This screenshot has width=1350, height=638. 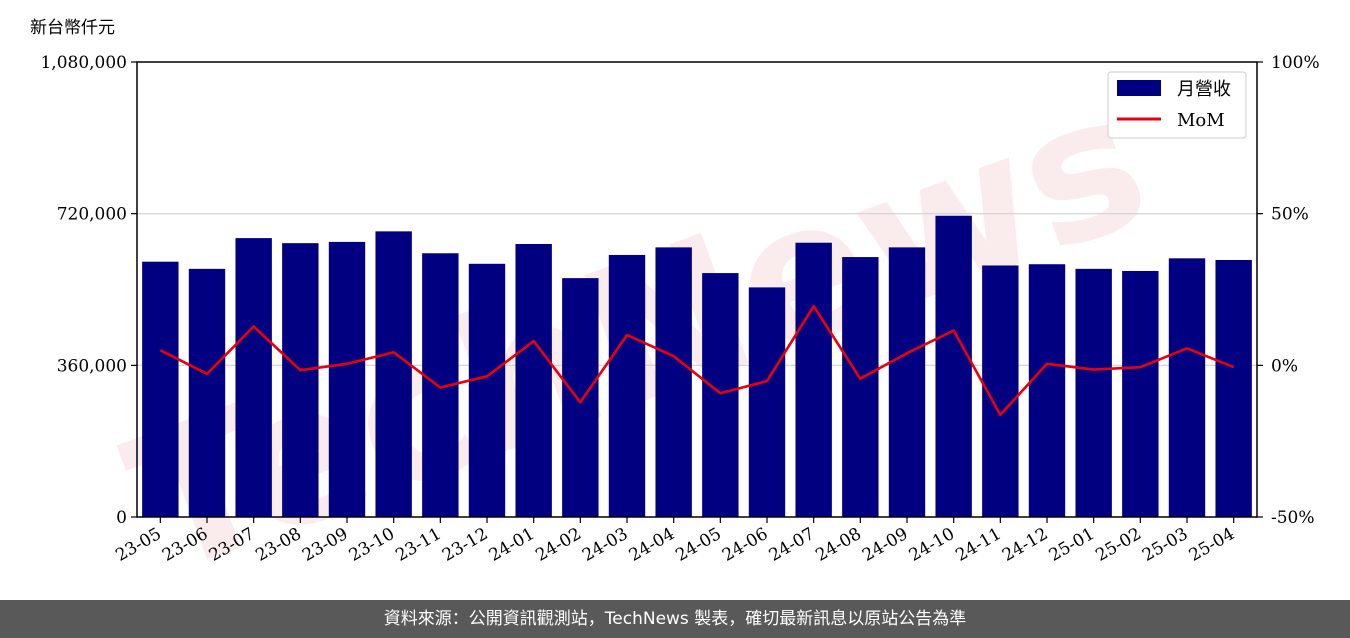 I want to click on x-tick-label: 24-04, so click(x=652, y=545).